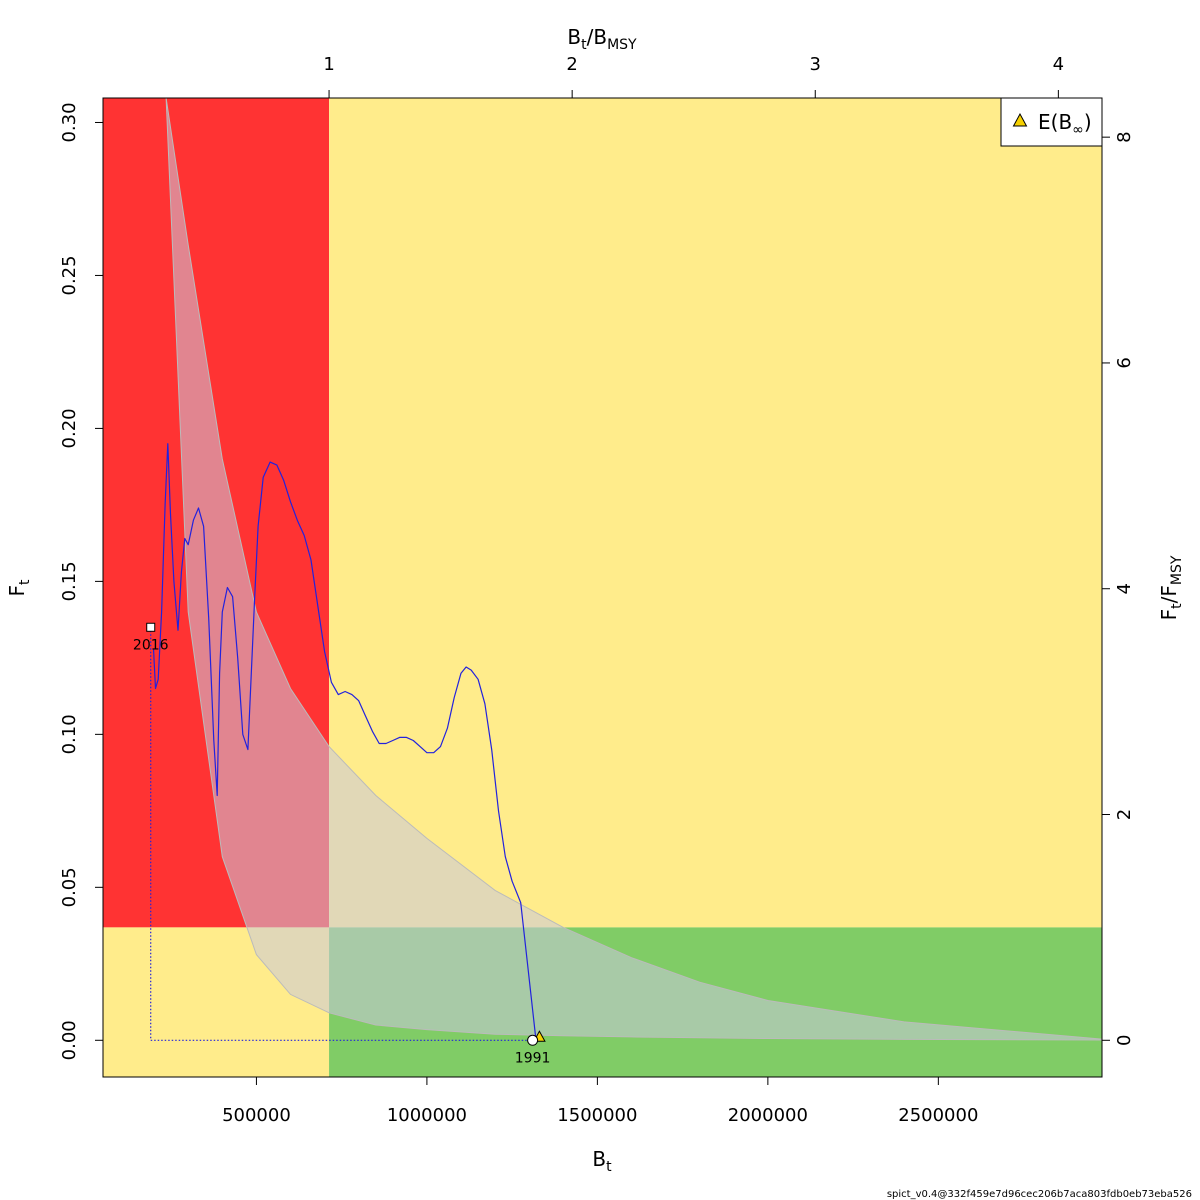  I want to click on right-tick-label: 2, so click(1124, 814).